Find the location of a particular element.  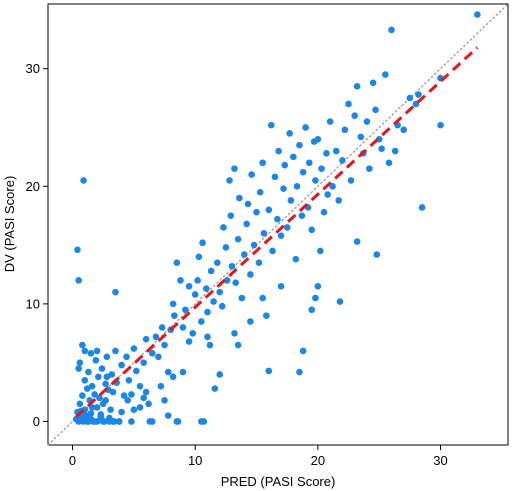

x-axis-title: PRED (PASI Score) is located at coordinates (278, 481).